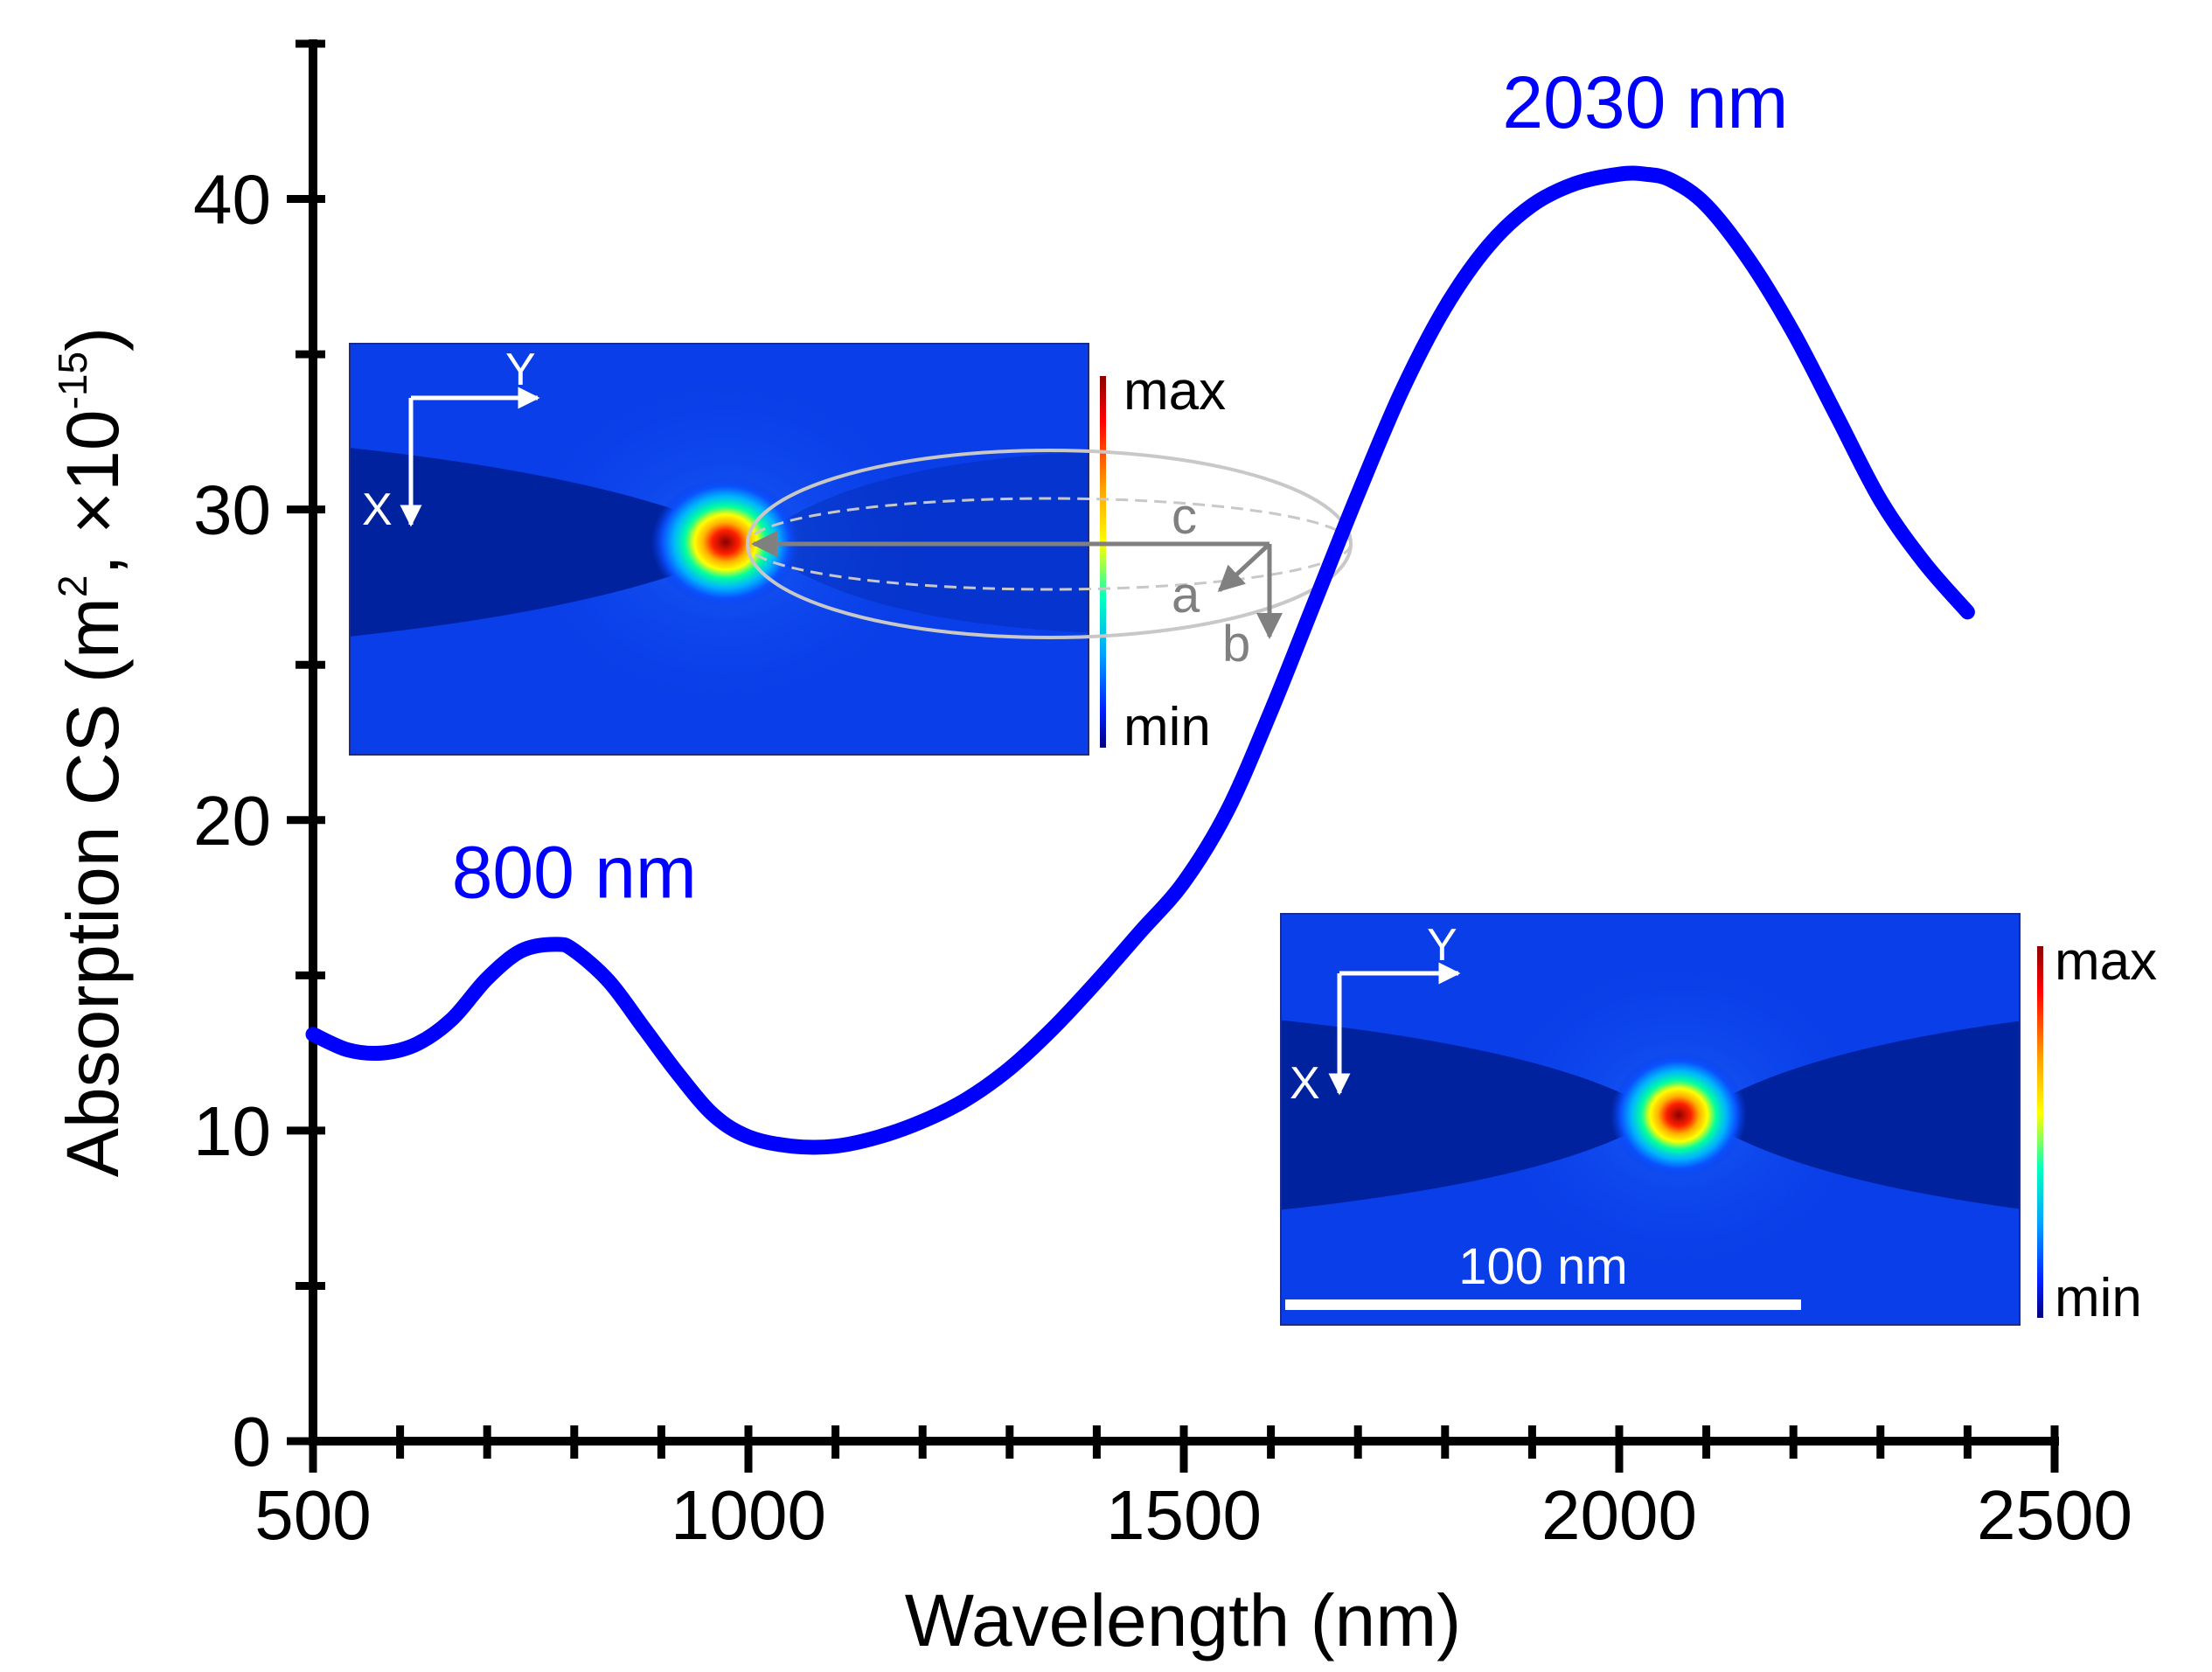  I want to click on inset-bottom-axis-y: Y, so click(1442, 946).